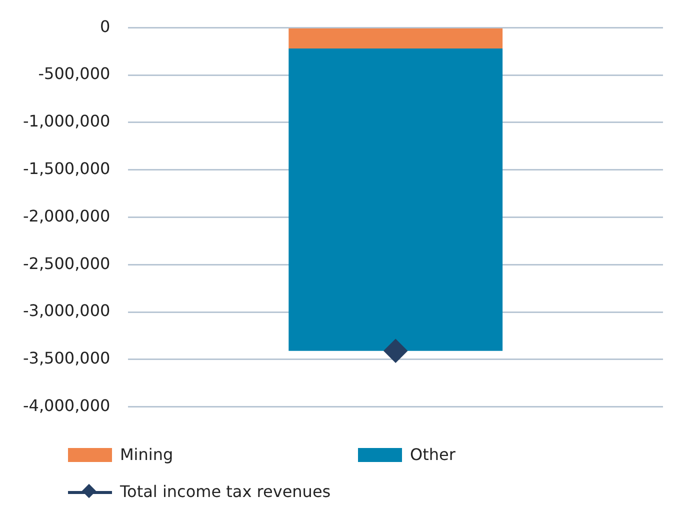 This screenshot has height=522, width=676. Describe the element at coordinates (66, 168) in the screenshot. I see `y-tick-label: -1,500,000` at that location.